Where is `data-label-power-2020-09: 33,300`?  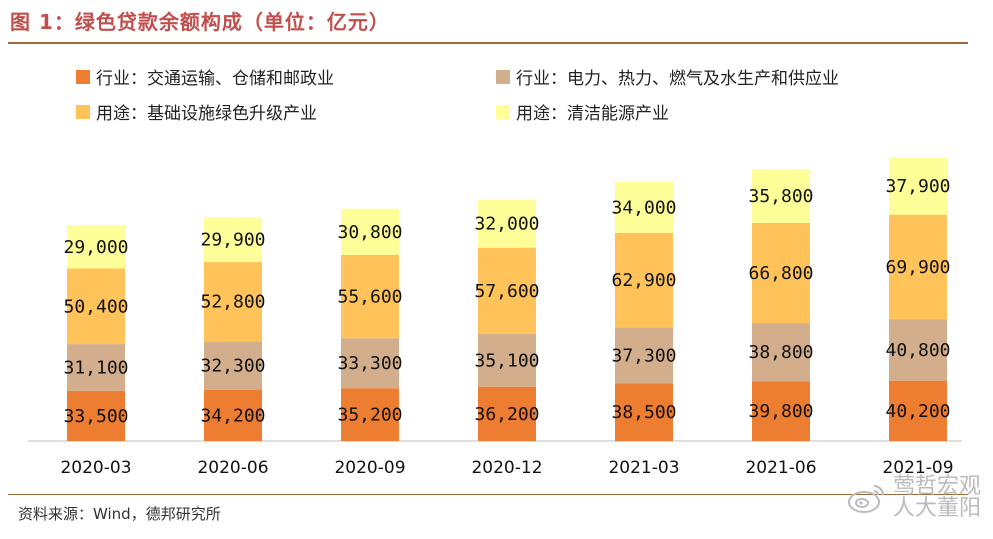
data-label-power-2020-09: 33,300 is located at coordinates (369, 363).